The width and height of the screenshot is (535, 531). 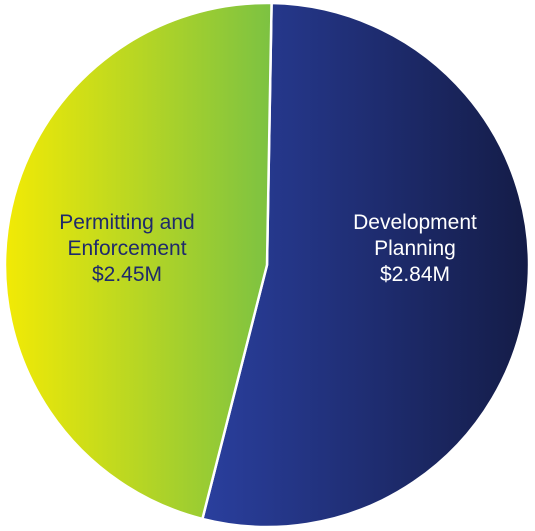 I want to click on slice-label-line: Enforcement, so click(x=126, y=248).